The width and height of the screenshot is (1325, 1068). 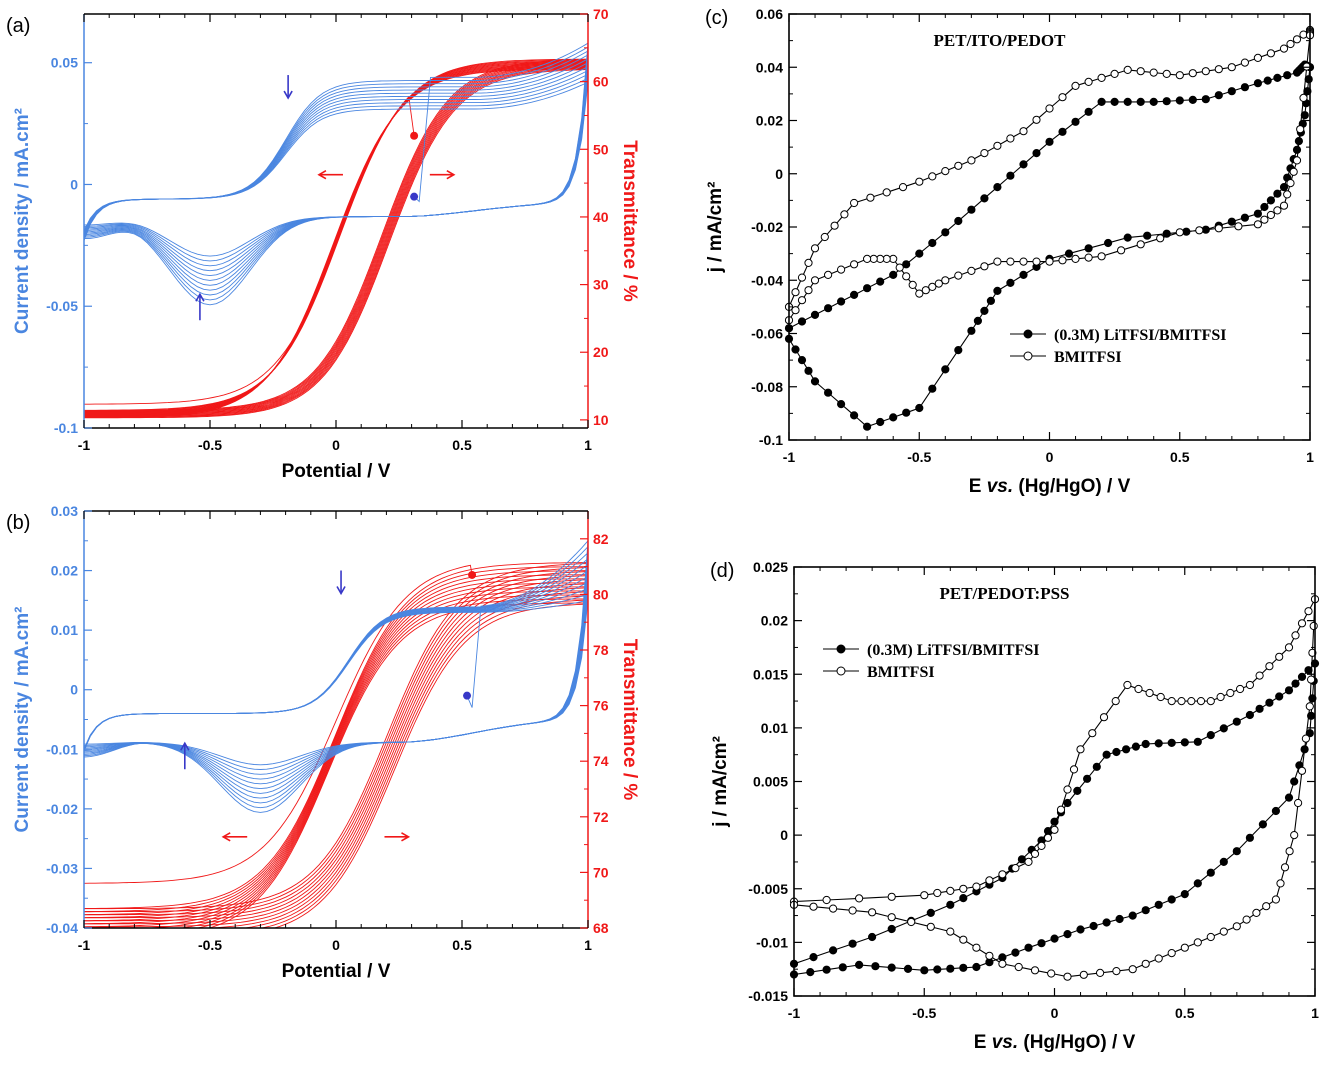 What do you see at coordinates (601, 285) in the screenshot?
I see `y2-tick-label: 30` at bounding box center [601, 285].